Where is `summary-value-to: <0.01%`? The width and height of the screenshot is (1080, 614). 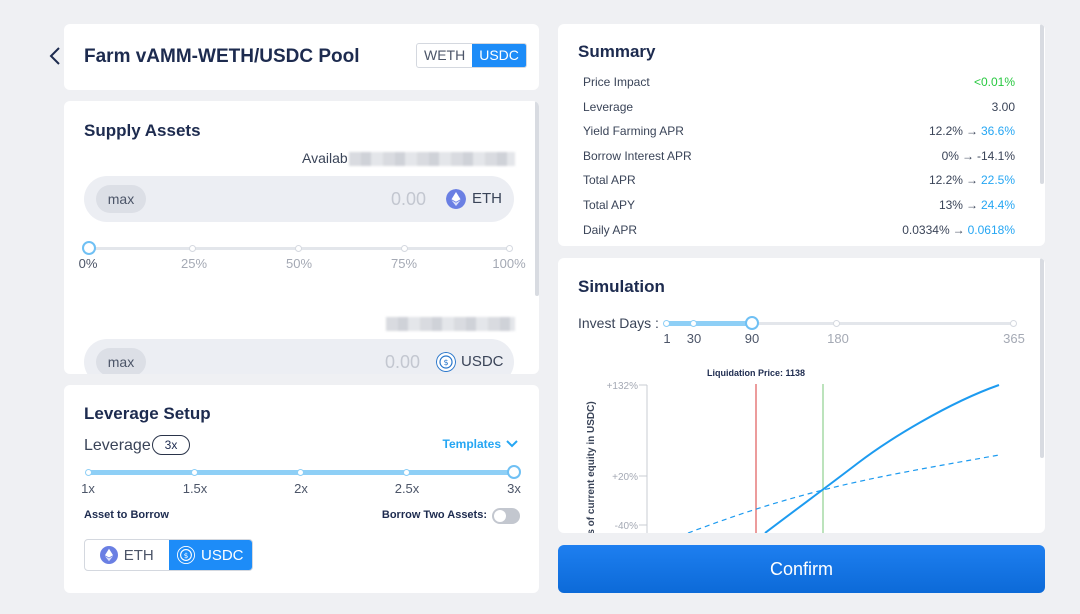 summary-value-to: <0.01% is located at coordinates (994, 82).